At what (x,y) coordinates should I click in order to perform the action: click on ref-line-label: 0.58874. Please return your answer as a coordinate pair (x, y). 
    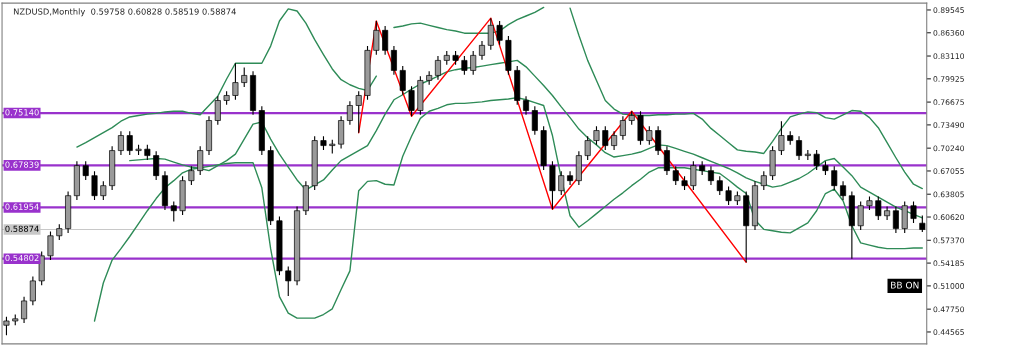
    Looking at the image, I should click on (22, 228).